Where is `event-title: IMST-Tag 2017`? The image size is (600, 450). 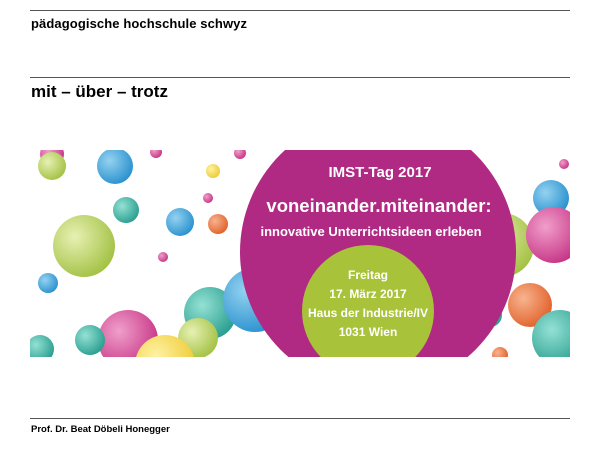 event-title: IMST-Tag 2017 is located at coordinates (380, 172).